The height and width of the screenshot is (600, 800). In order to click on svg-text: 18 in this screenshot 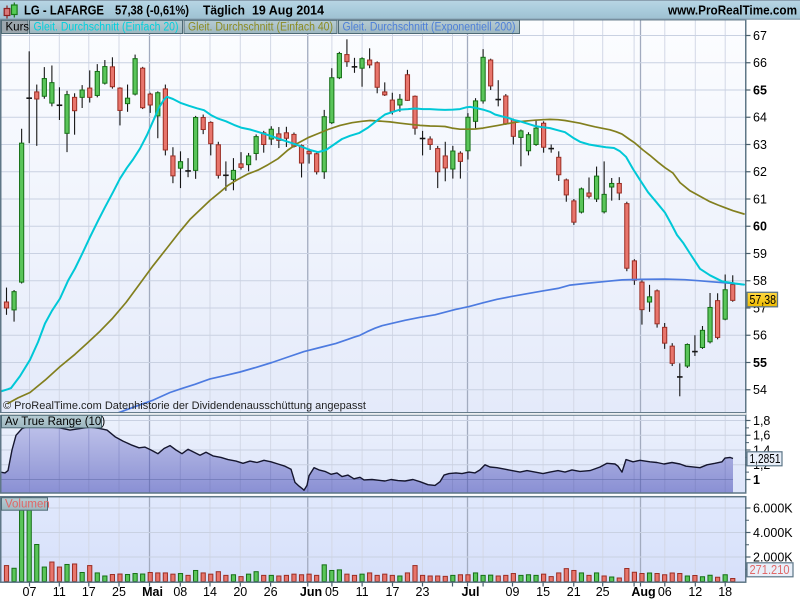, I will do `click(725, 592)`.